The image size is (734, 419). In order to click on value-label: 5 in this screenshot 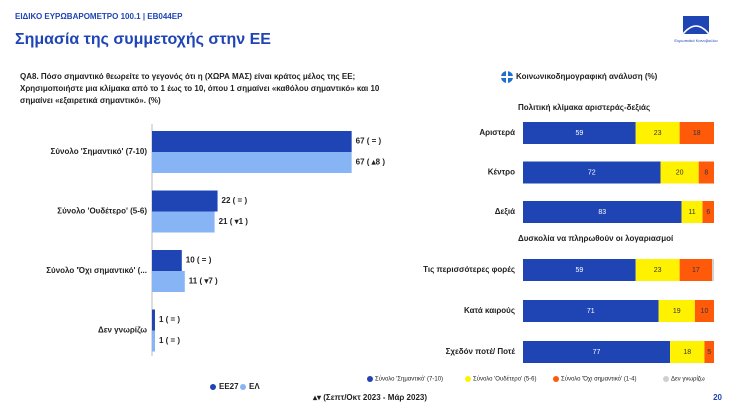, I will do `click(709, 352)`.